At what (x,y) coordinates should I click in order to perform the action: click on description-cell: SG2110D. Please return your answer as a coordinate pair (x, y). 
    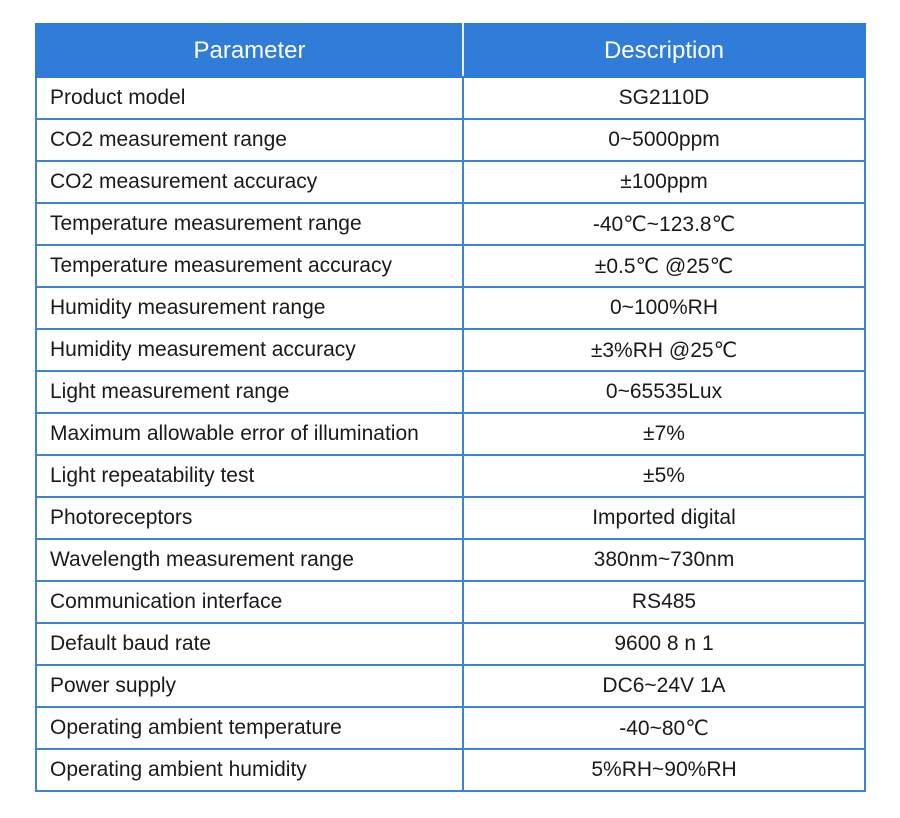
    Looking at the image, I should click on (664, 98).